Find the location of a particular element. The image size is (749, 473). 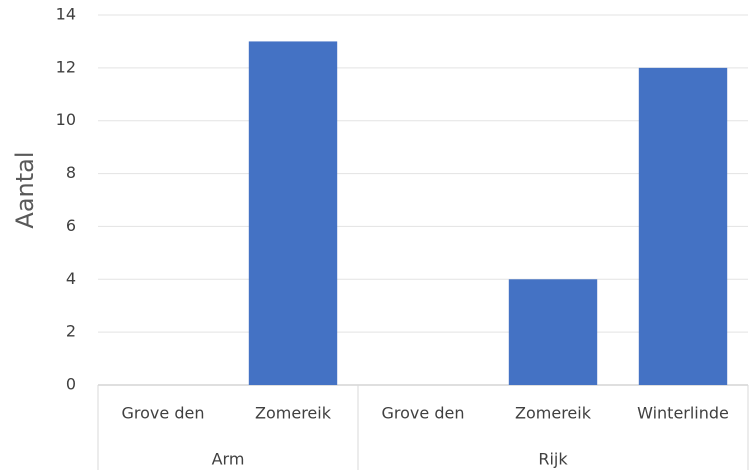

group-label: Arm is located at coordinates (228, 459).